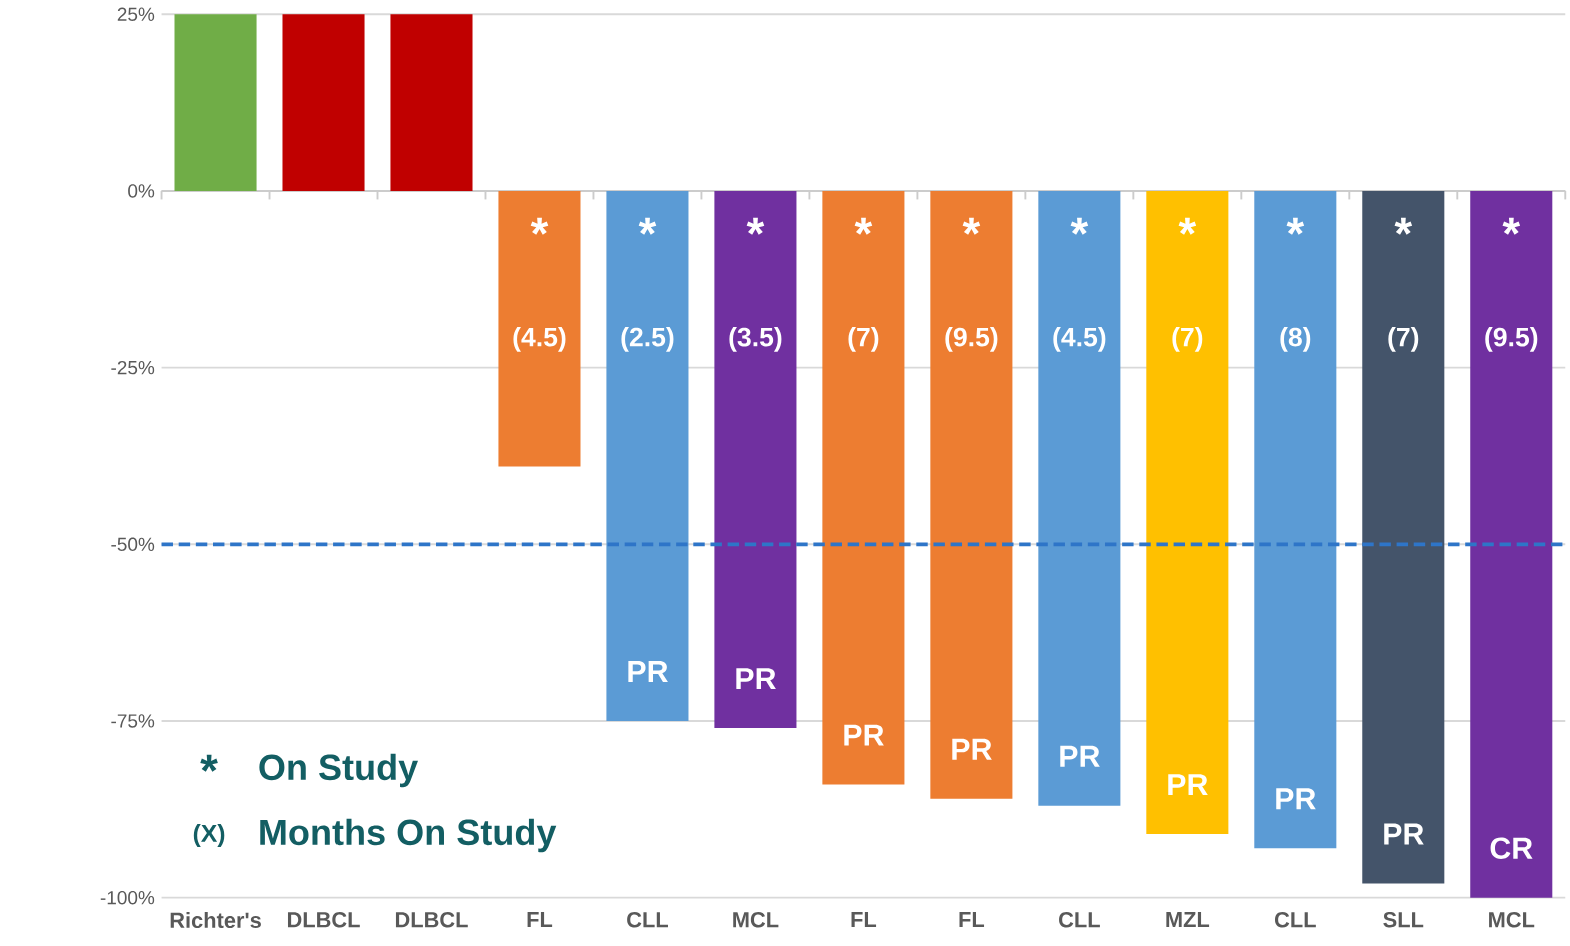 This screenshot has width=1570, height=946. Describe the element at coordinates (1511, 848) in the screenshot. I see `data-label: CR` at that location.